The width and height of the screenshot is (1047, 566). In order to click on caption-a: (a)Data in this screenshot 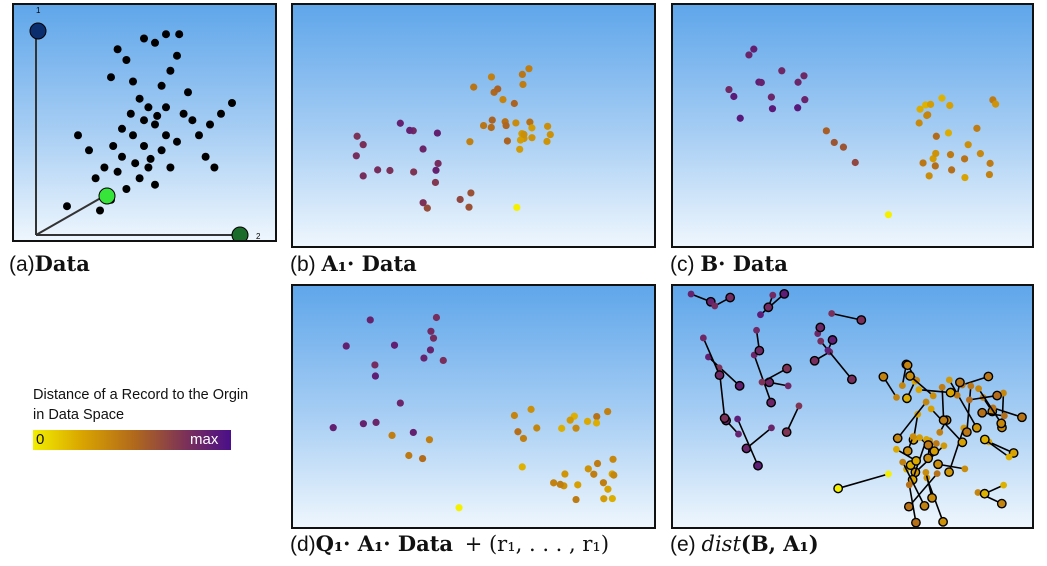, I will do `click(49, 264)`.